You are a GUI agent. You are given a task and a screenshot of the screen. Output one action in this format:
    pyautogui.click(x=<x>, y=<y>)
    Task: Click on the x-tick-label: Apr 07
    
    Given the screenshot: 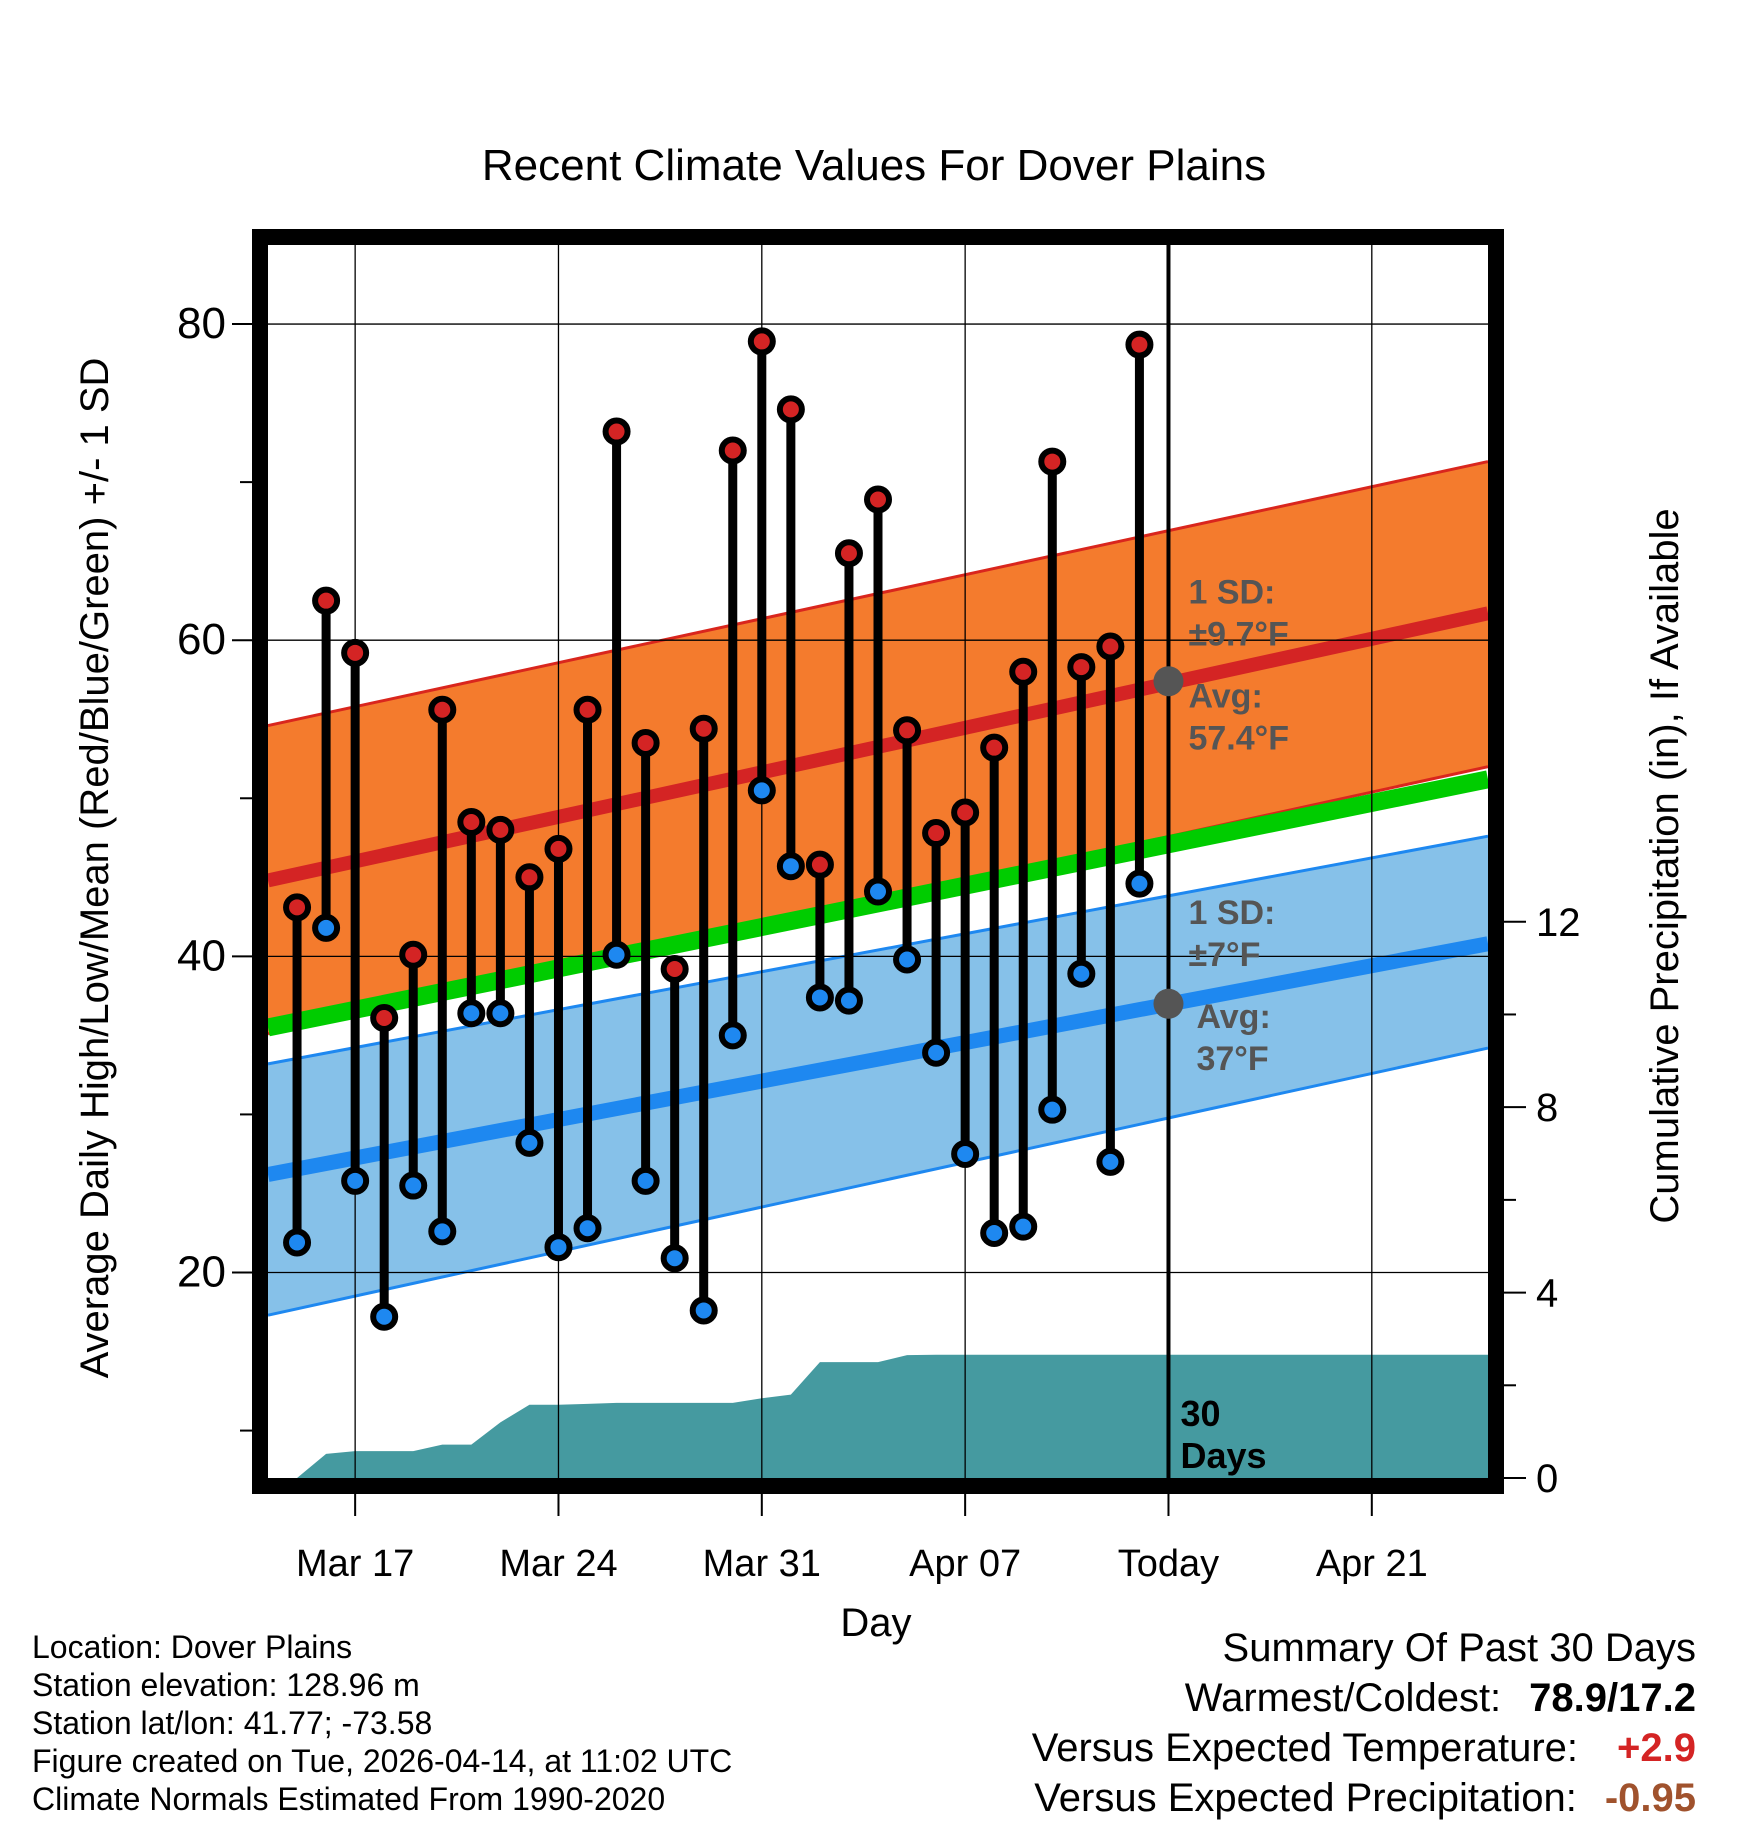 What is the action you would take?
    pyautogui.click(x=965, y=1564)
    